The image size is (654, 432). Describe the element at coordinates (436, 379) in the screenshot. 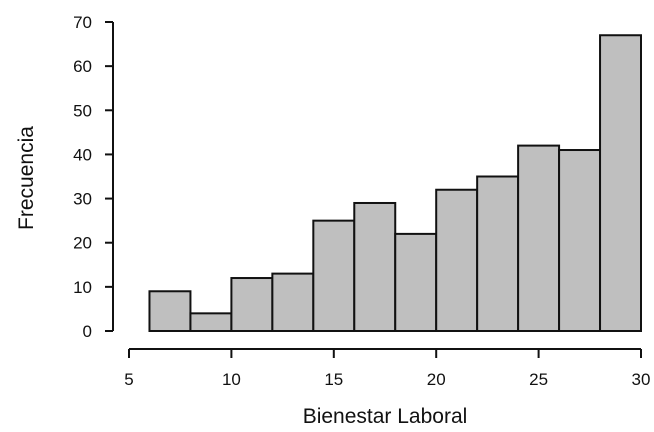

I see `x-tick-label-3: 20` at that location.